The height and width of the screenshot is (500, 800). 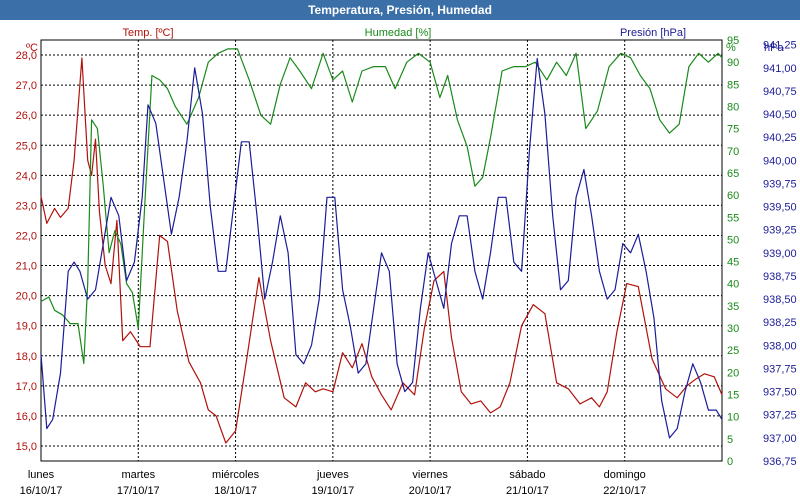 What do you see at coordinates (733, 107) in the screenshot?
I see `y-tick-label-humidity: 80` at bounding box center [733, 107].